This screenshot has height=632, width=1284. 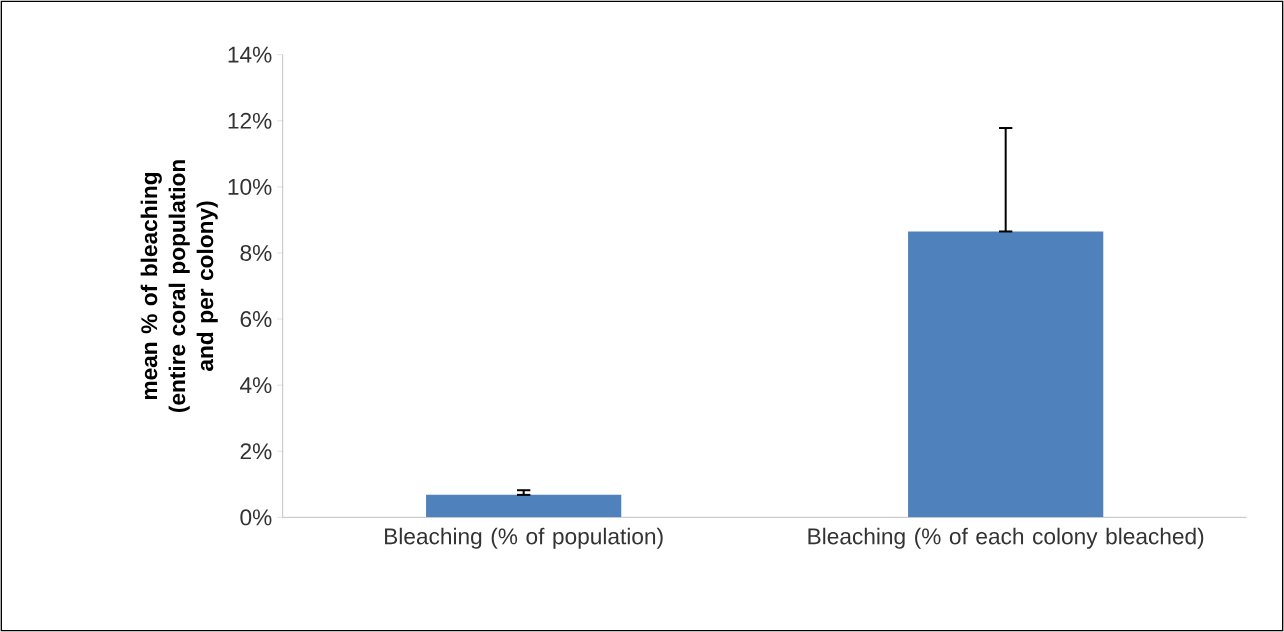 What do you see at coordinates (250, 120) in the screenshot?
I see `y-tick-label: 12%` at bounding box center [250, 120].